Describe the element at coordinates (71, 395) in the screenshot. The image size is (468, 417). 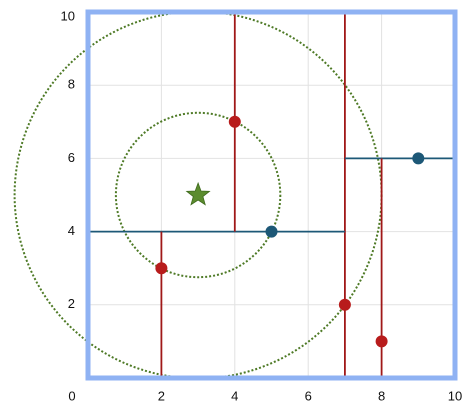
I see `x-tick-label: 0` at that location.